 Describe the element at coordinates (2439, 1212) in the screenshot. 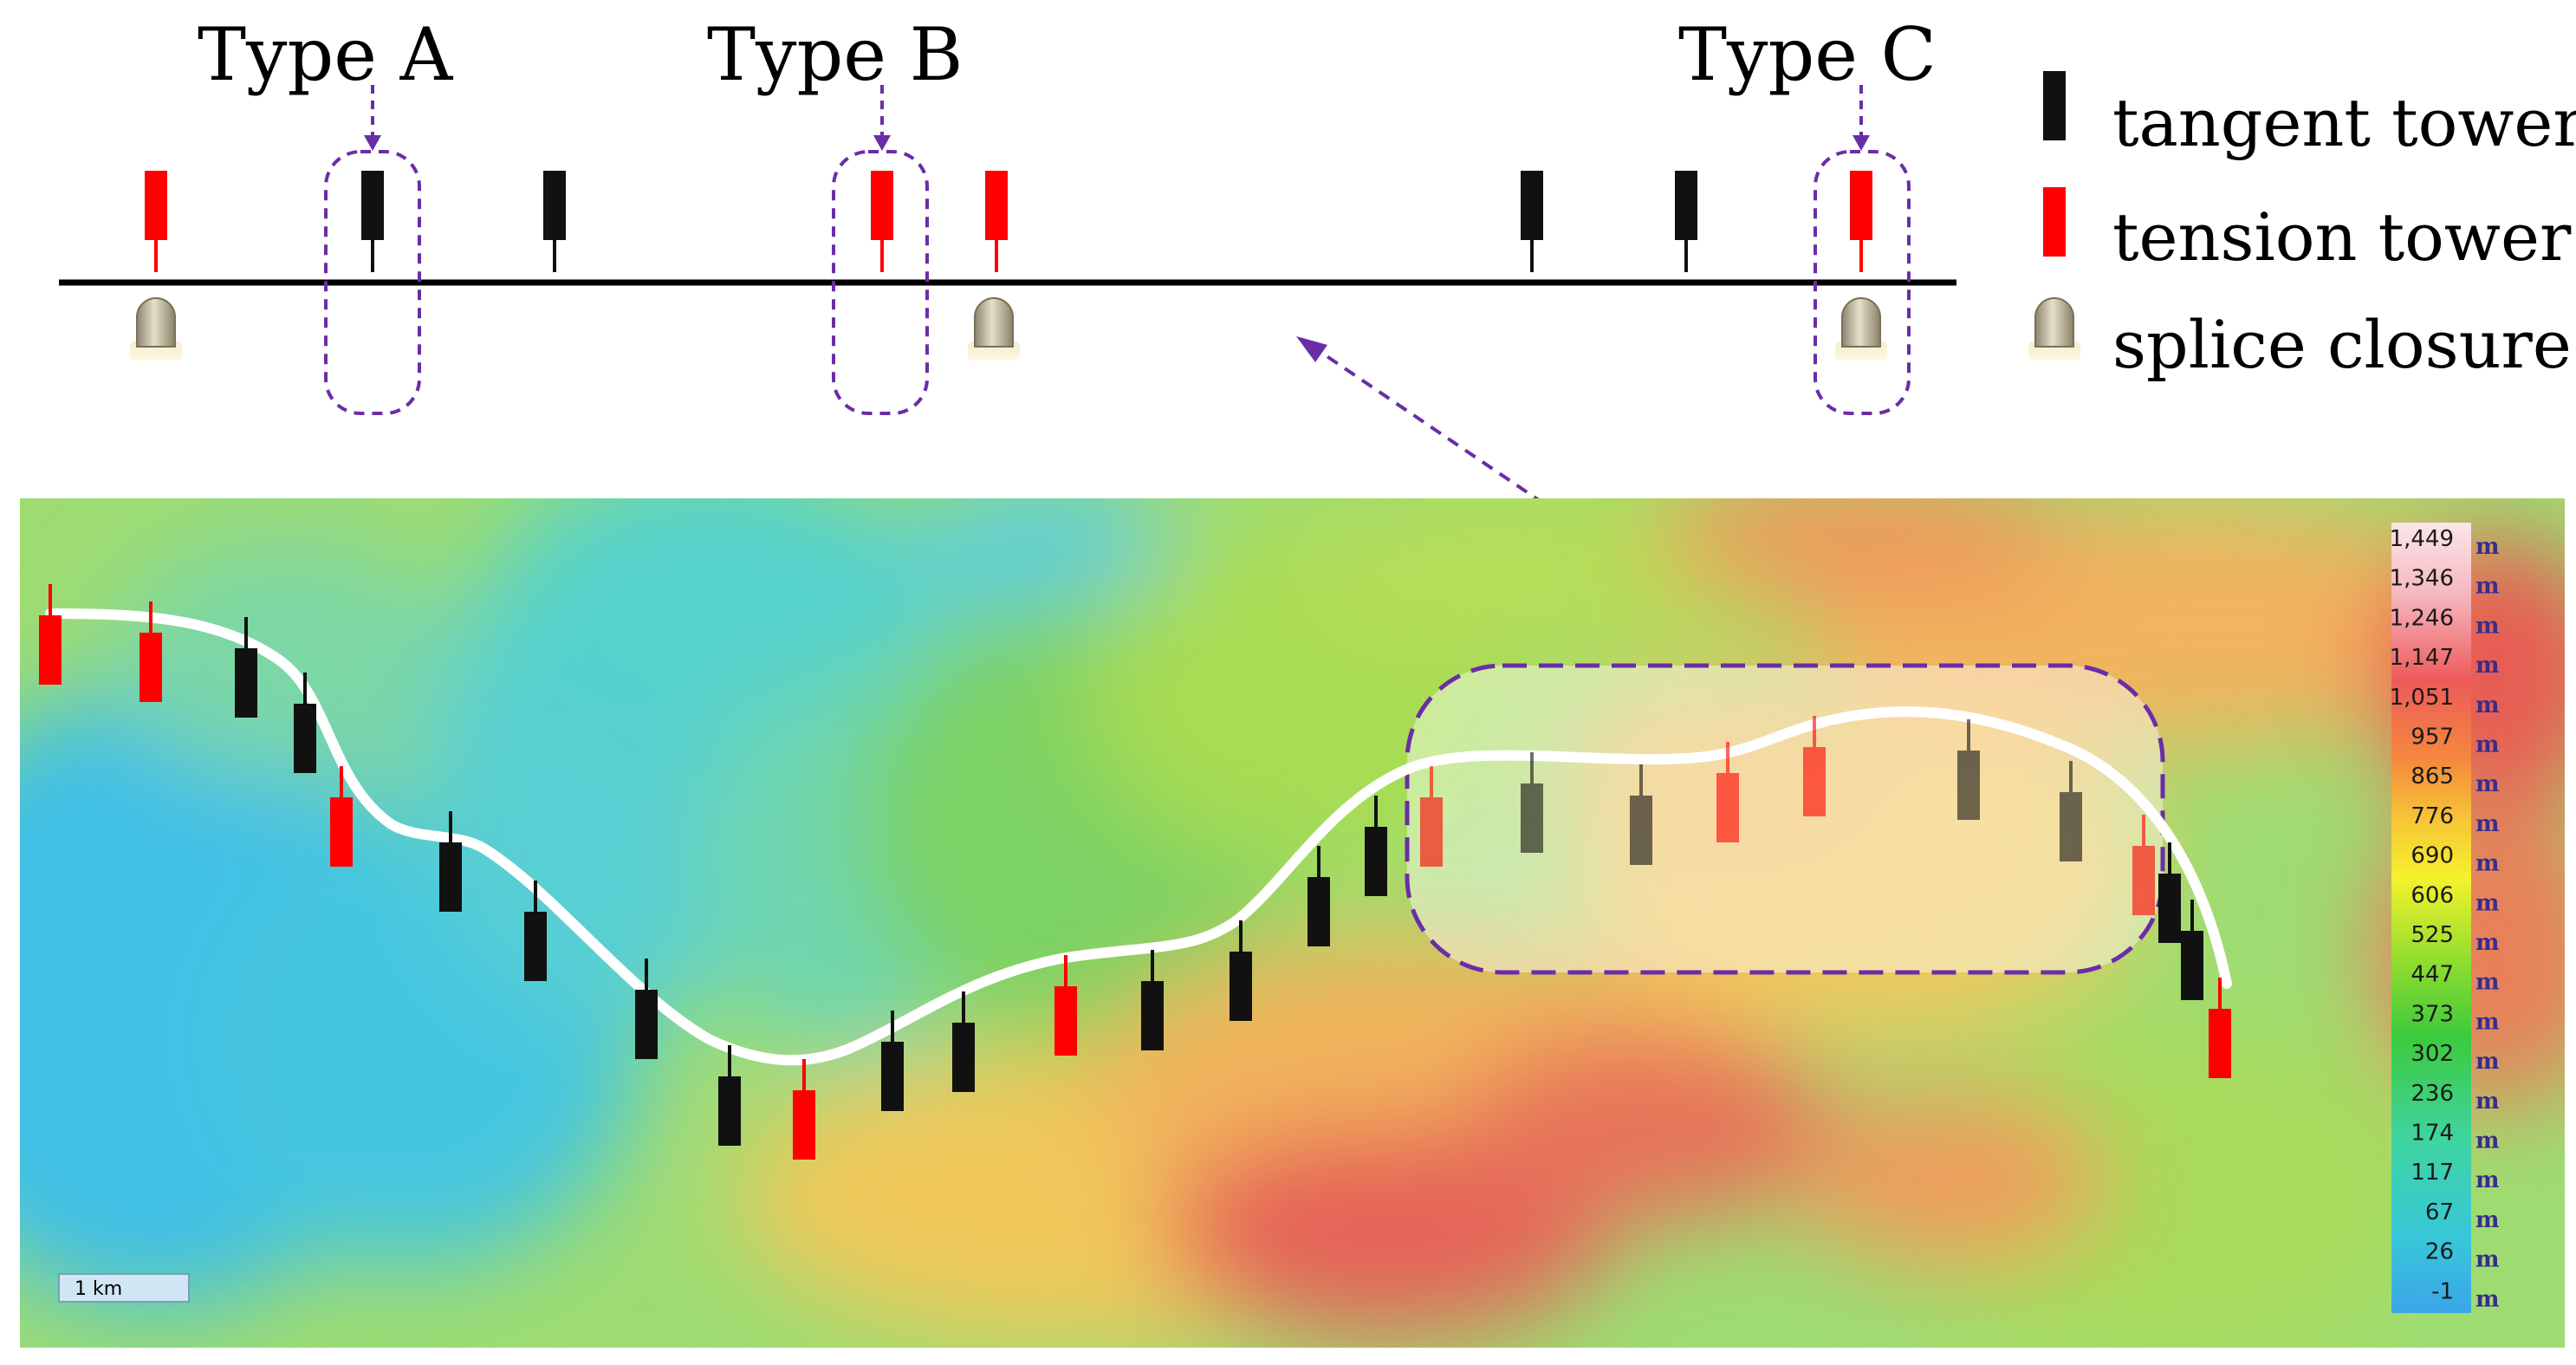

I see `colorbar-tick-label: 67` at that location.